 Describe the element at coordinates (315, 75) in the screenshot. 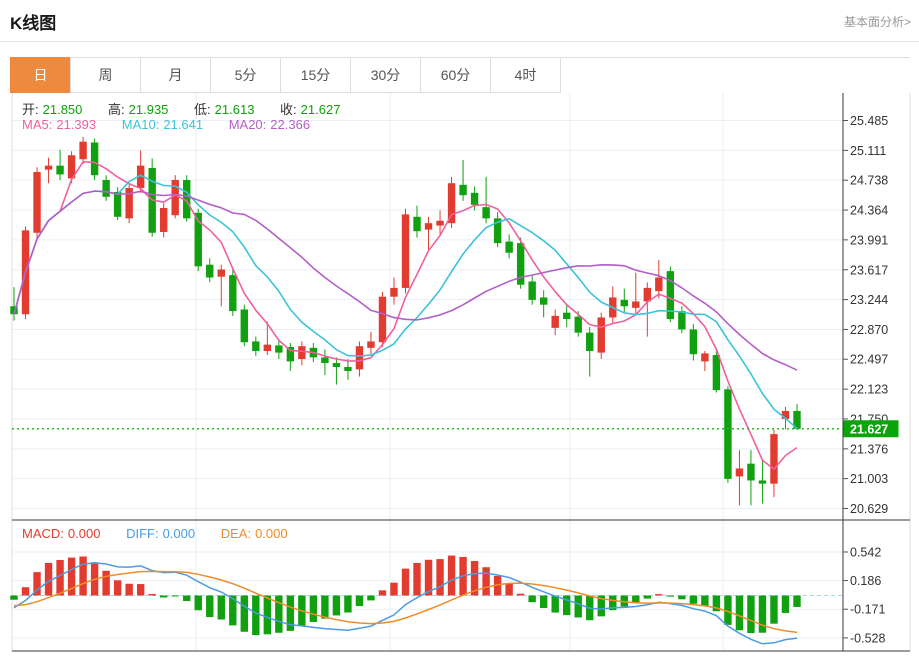

I see `tab-15分: 15分` at that location.